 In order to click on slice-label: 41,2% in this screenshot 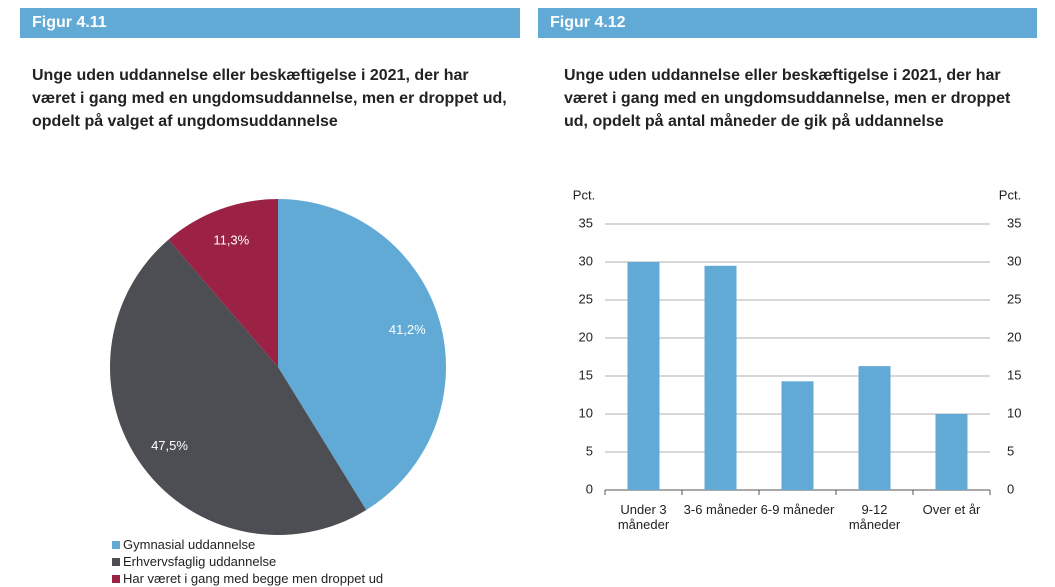, I will do `click(407, 329)`.